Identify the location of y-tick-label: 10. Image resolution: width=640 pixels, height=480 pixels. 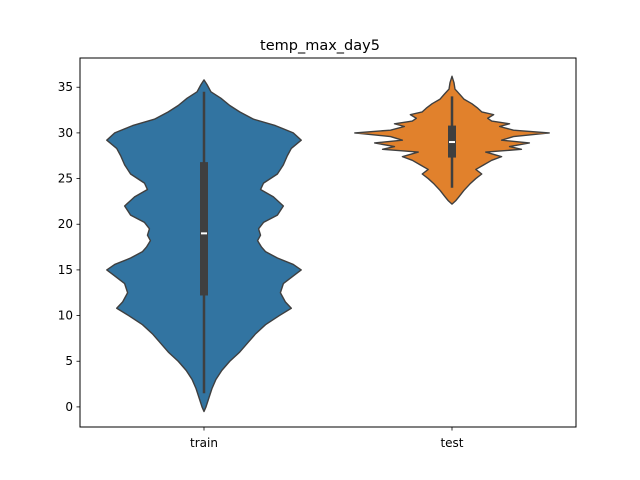
(65, 316).